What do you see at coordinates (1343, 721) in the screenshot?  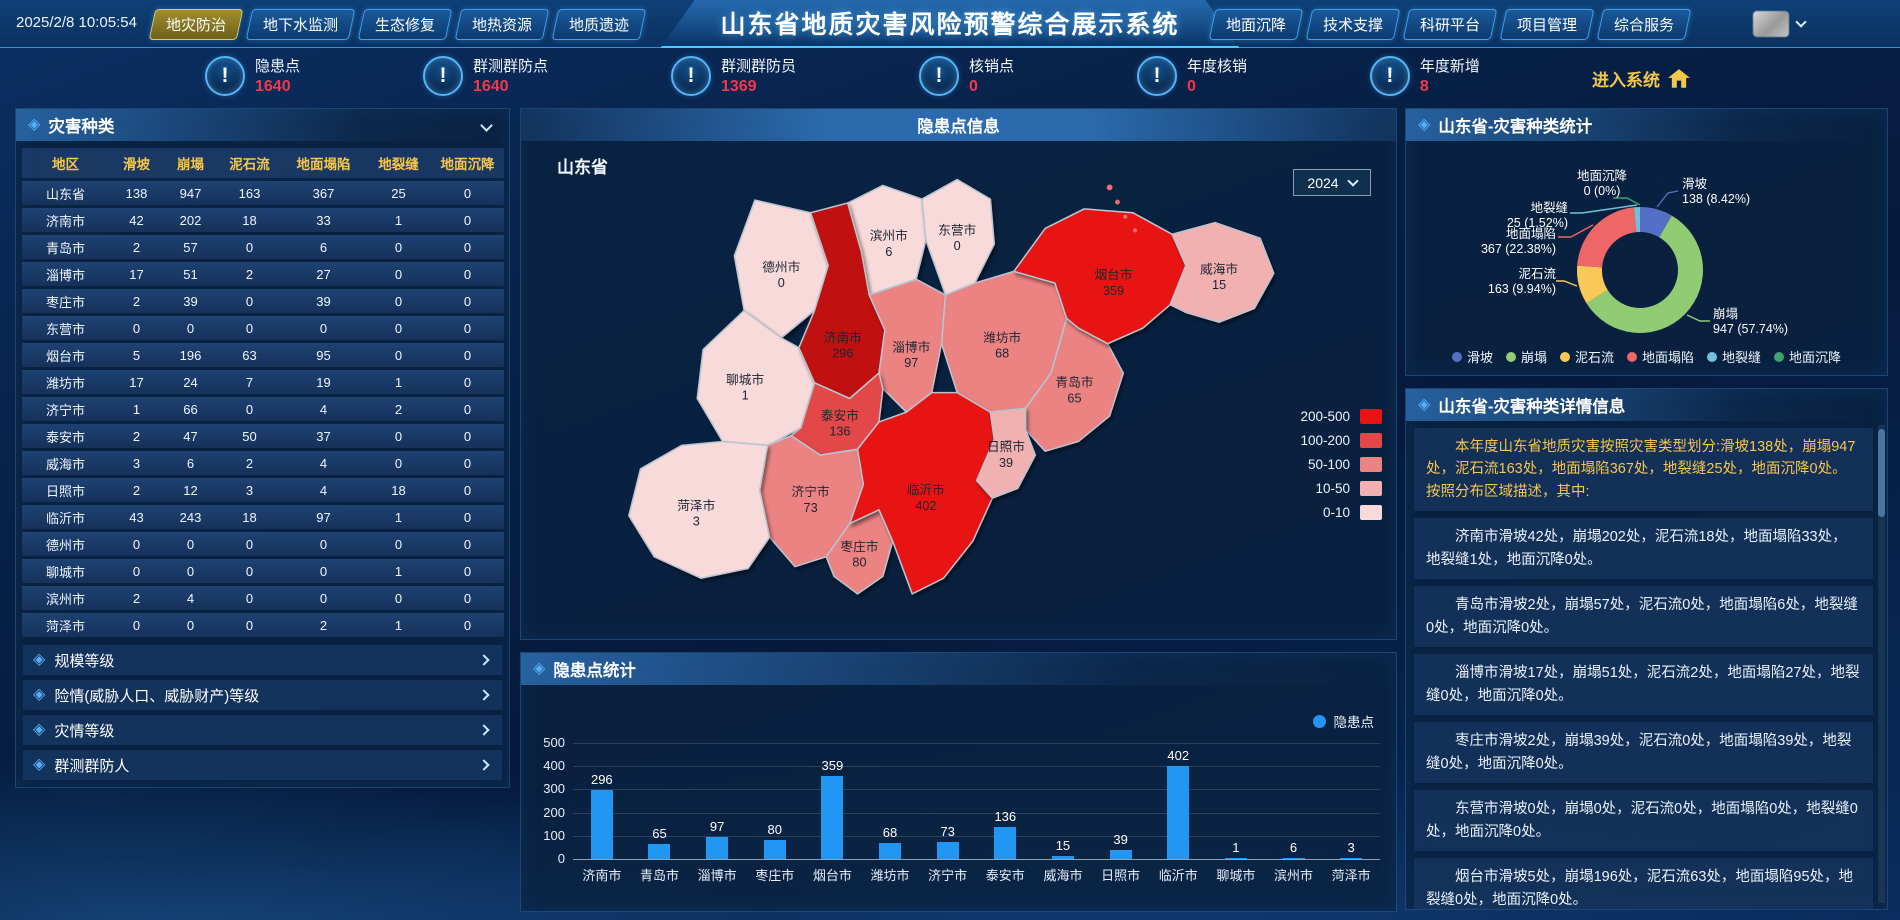 I see `bar-chart-legend: 隐患点` at bounding box center [1343, 721].